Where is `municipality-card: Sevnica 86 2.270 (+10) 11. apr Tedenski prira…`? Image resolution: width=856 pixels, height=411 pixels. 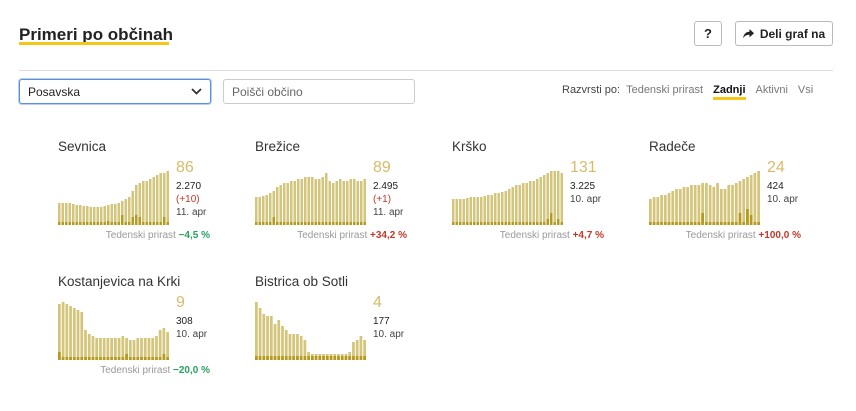
municipality-card: Sevnica 86 2.270 (+10) 11. apr Tedenski prira… is located at coordinates (148, 196).